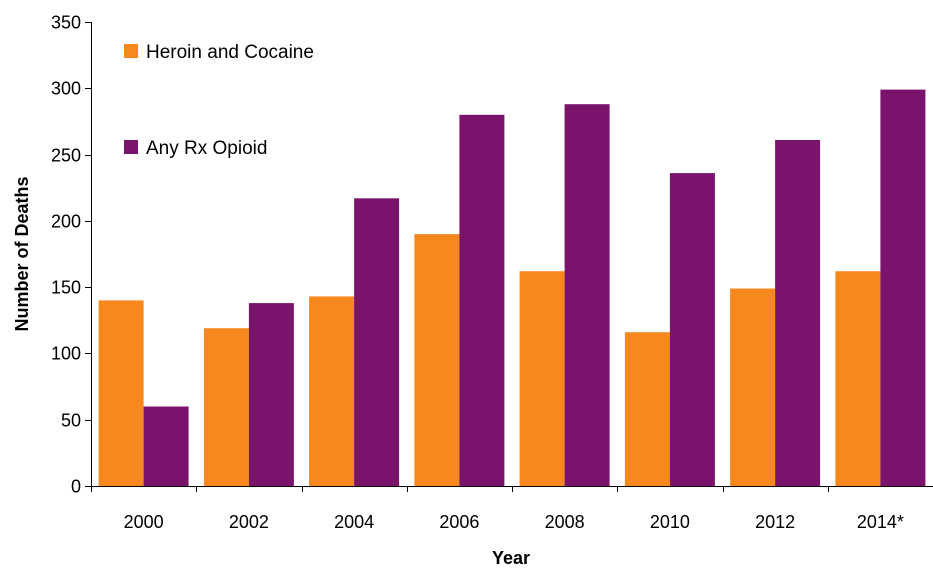 This screenshot has width=933, height=573. Describe the element at coordinates (354, 522) in the screenshot. I see `x-tick-label: 2004` at that location.